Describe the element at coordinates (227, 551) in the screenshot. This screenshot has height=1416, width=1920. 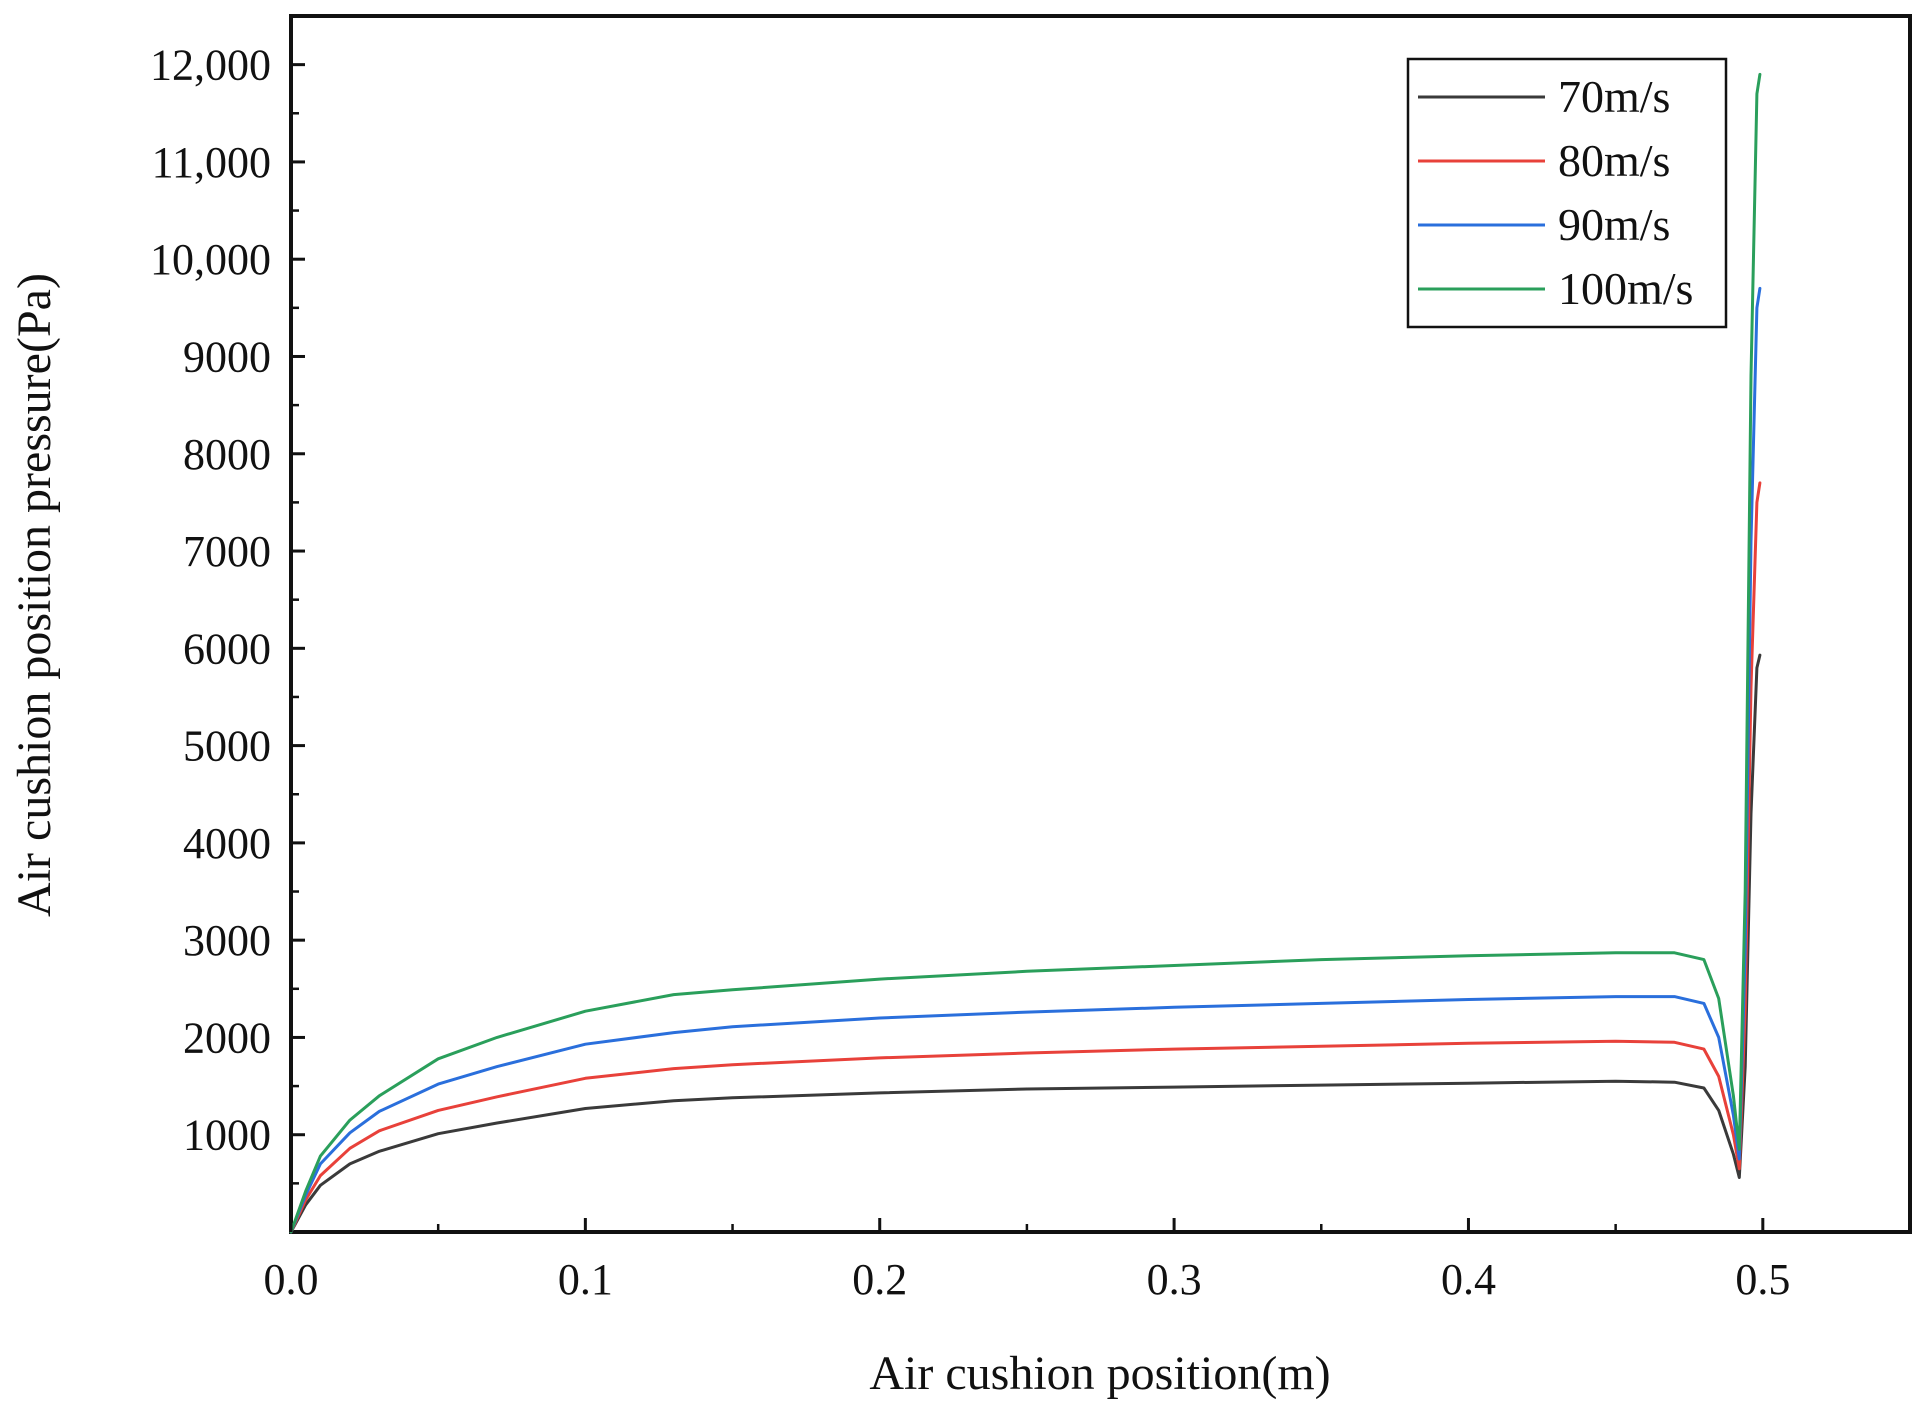
I see `y-tick-label: 7000` at that location.